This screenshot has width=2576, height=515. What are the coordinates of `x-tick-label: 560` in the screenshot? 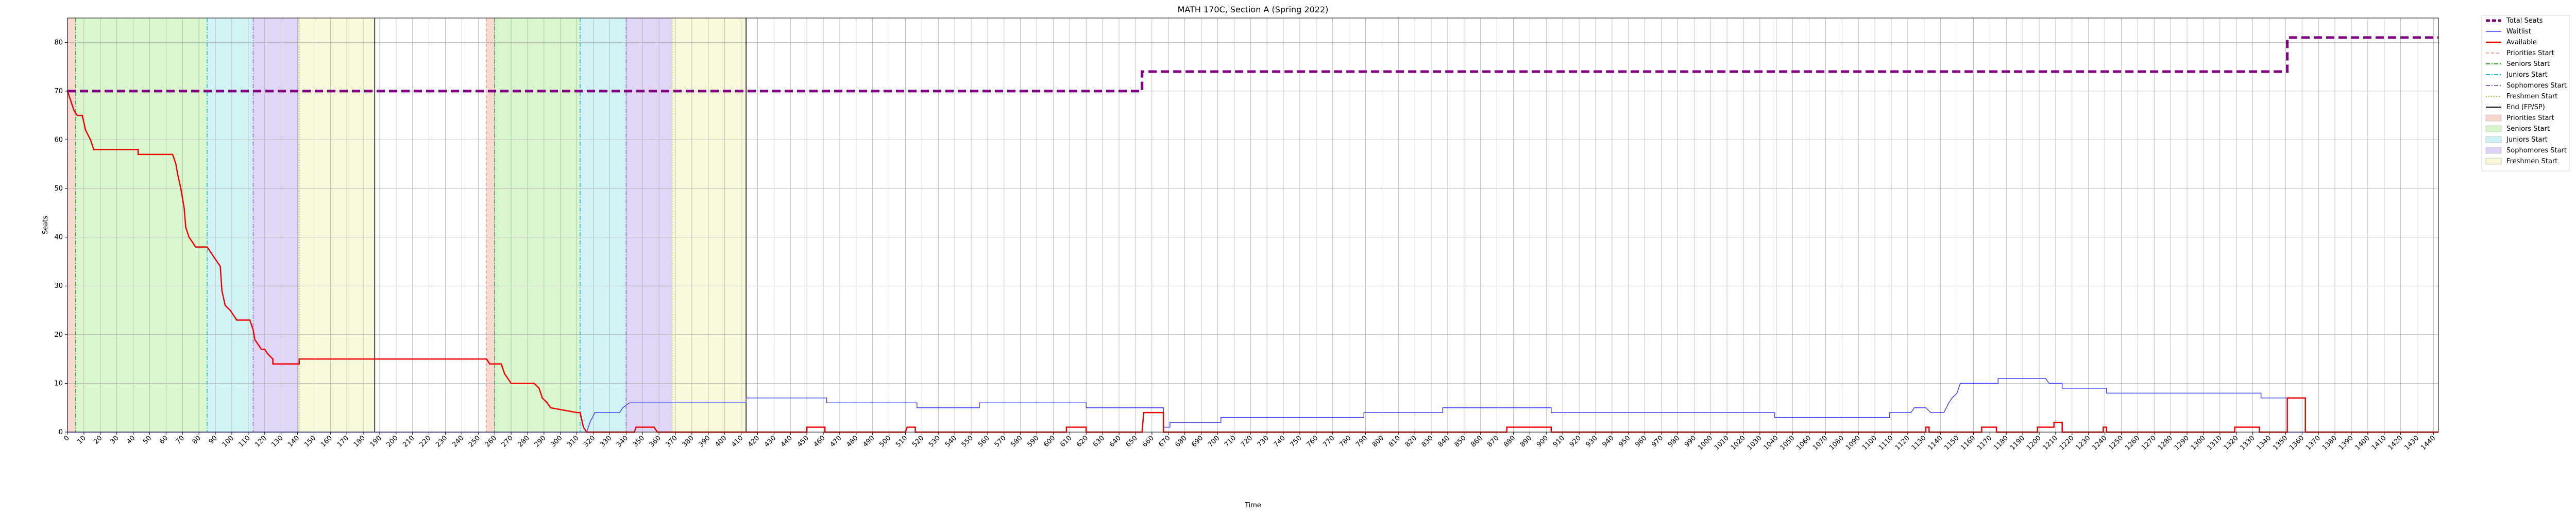 It's located at (984, 441).